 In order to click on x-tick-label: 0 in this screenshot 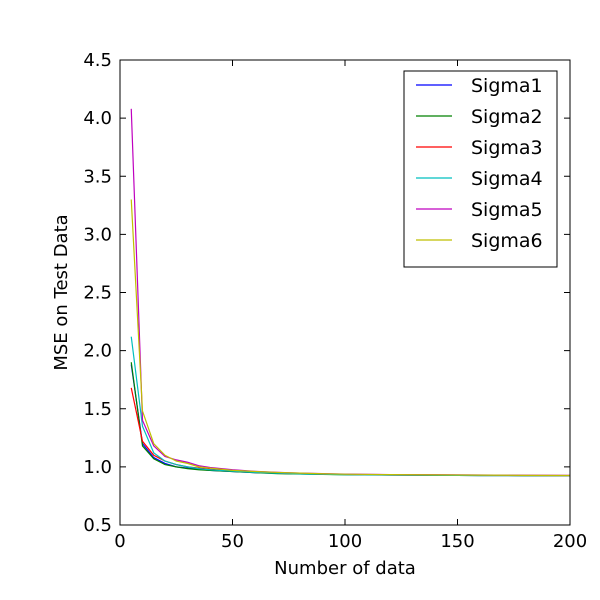, I will do `click(119, 541)`.